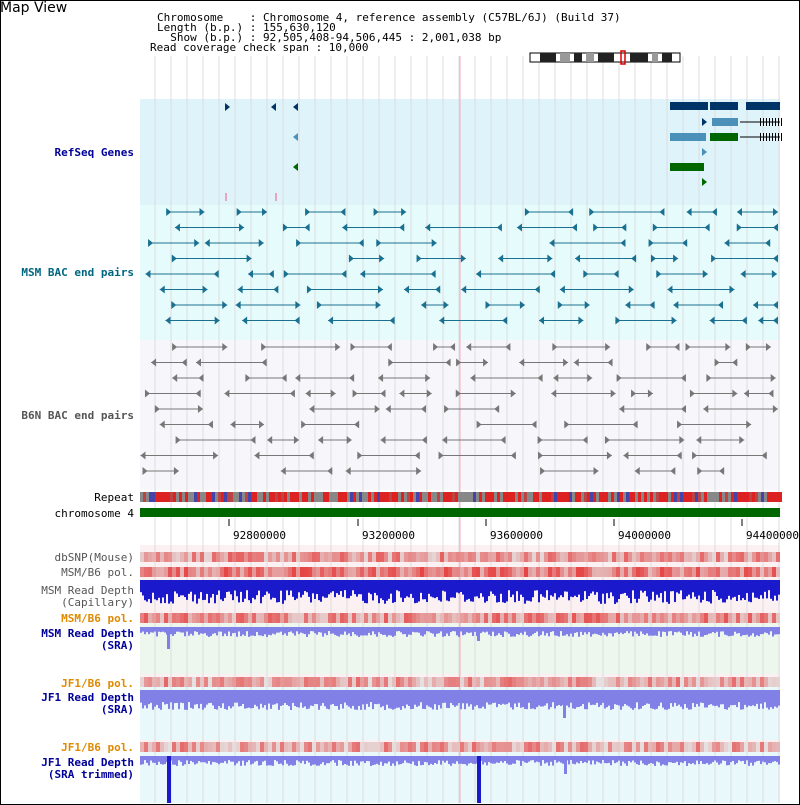 This screenshot has height=805, width=800. I want to click on track-label-jf1-depth-trim: JF1 Read Depth, so click(87, 762).